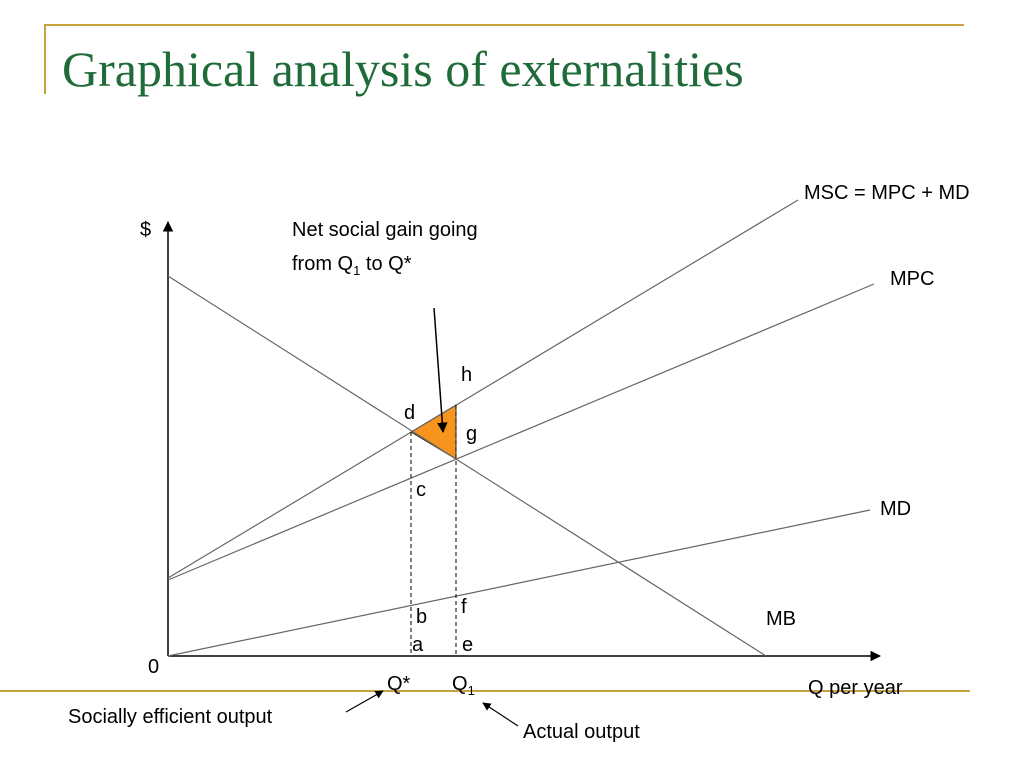 Image resolution: width=1024 pixels, height=768 pixels. Describe the element at coordinates (403, 69) in the screenshot. I see `slide-title: Graphical analysis of externalities` at that location.